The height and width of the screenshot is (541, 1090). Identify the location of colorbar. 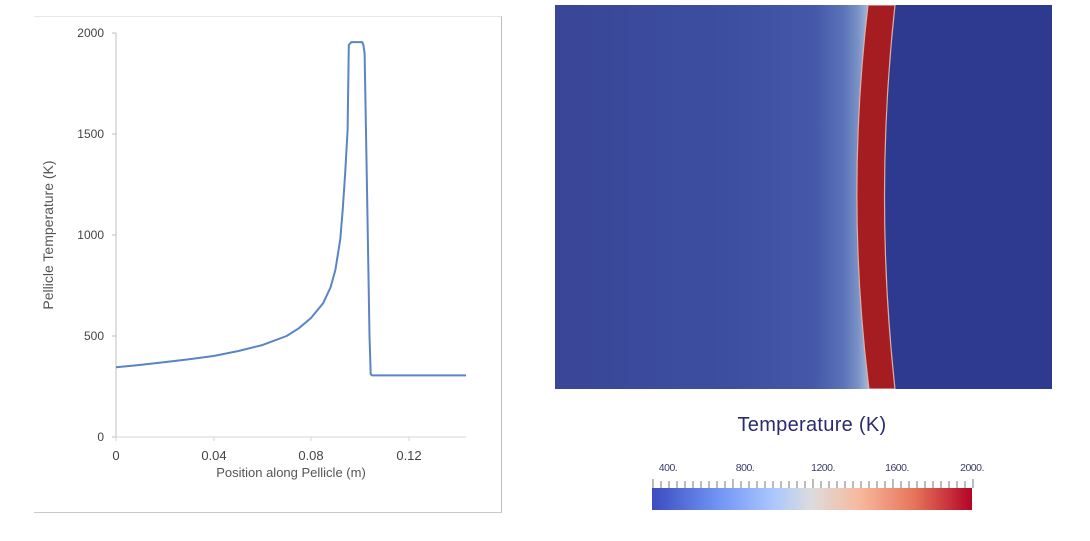
(812, 499).